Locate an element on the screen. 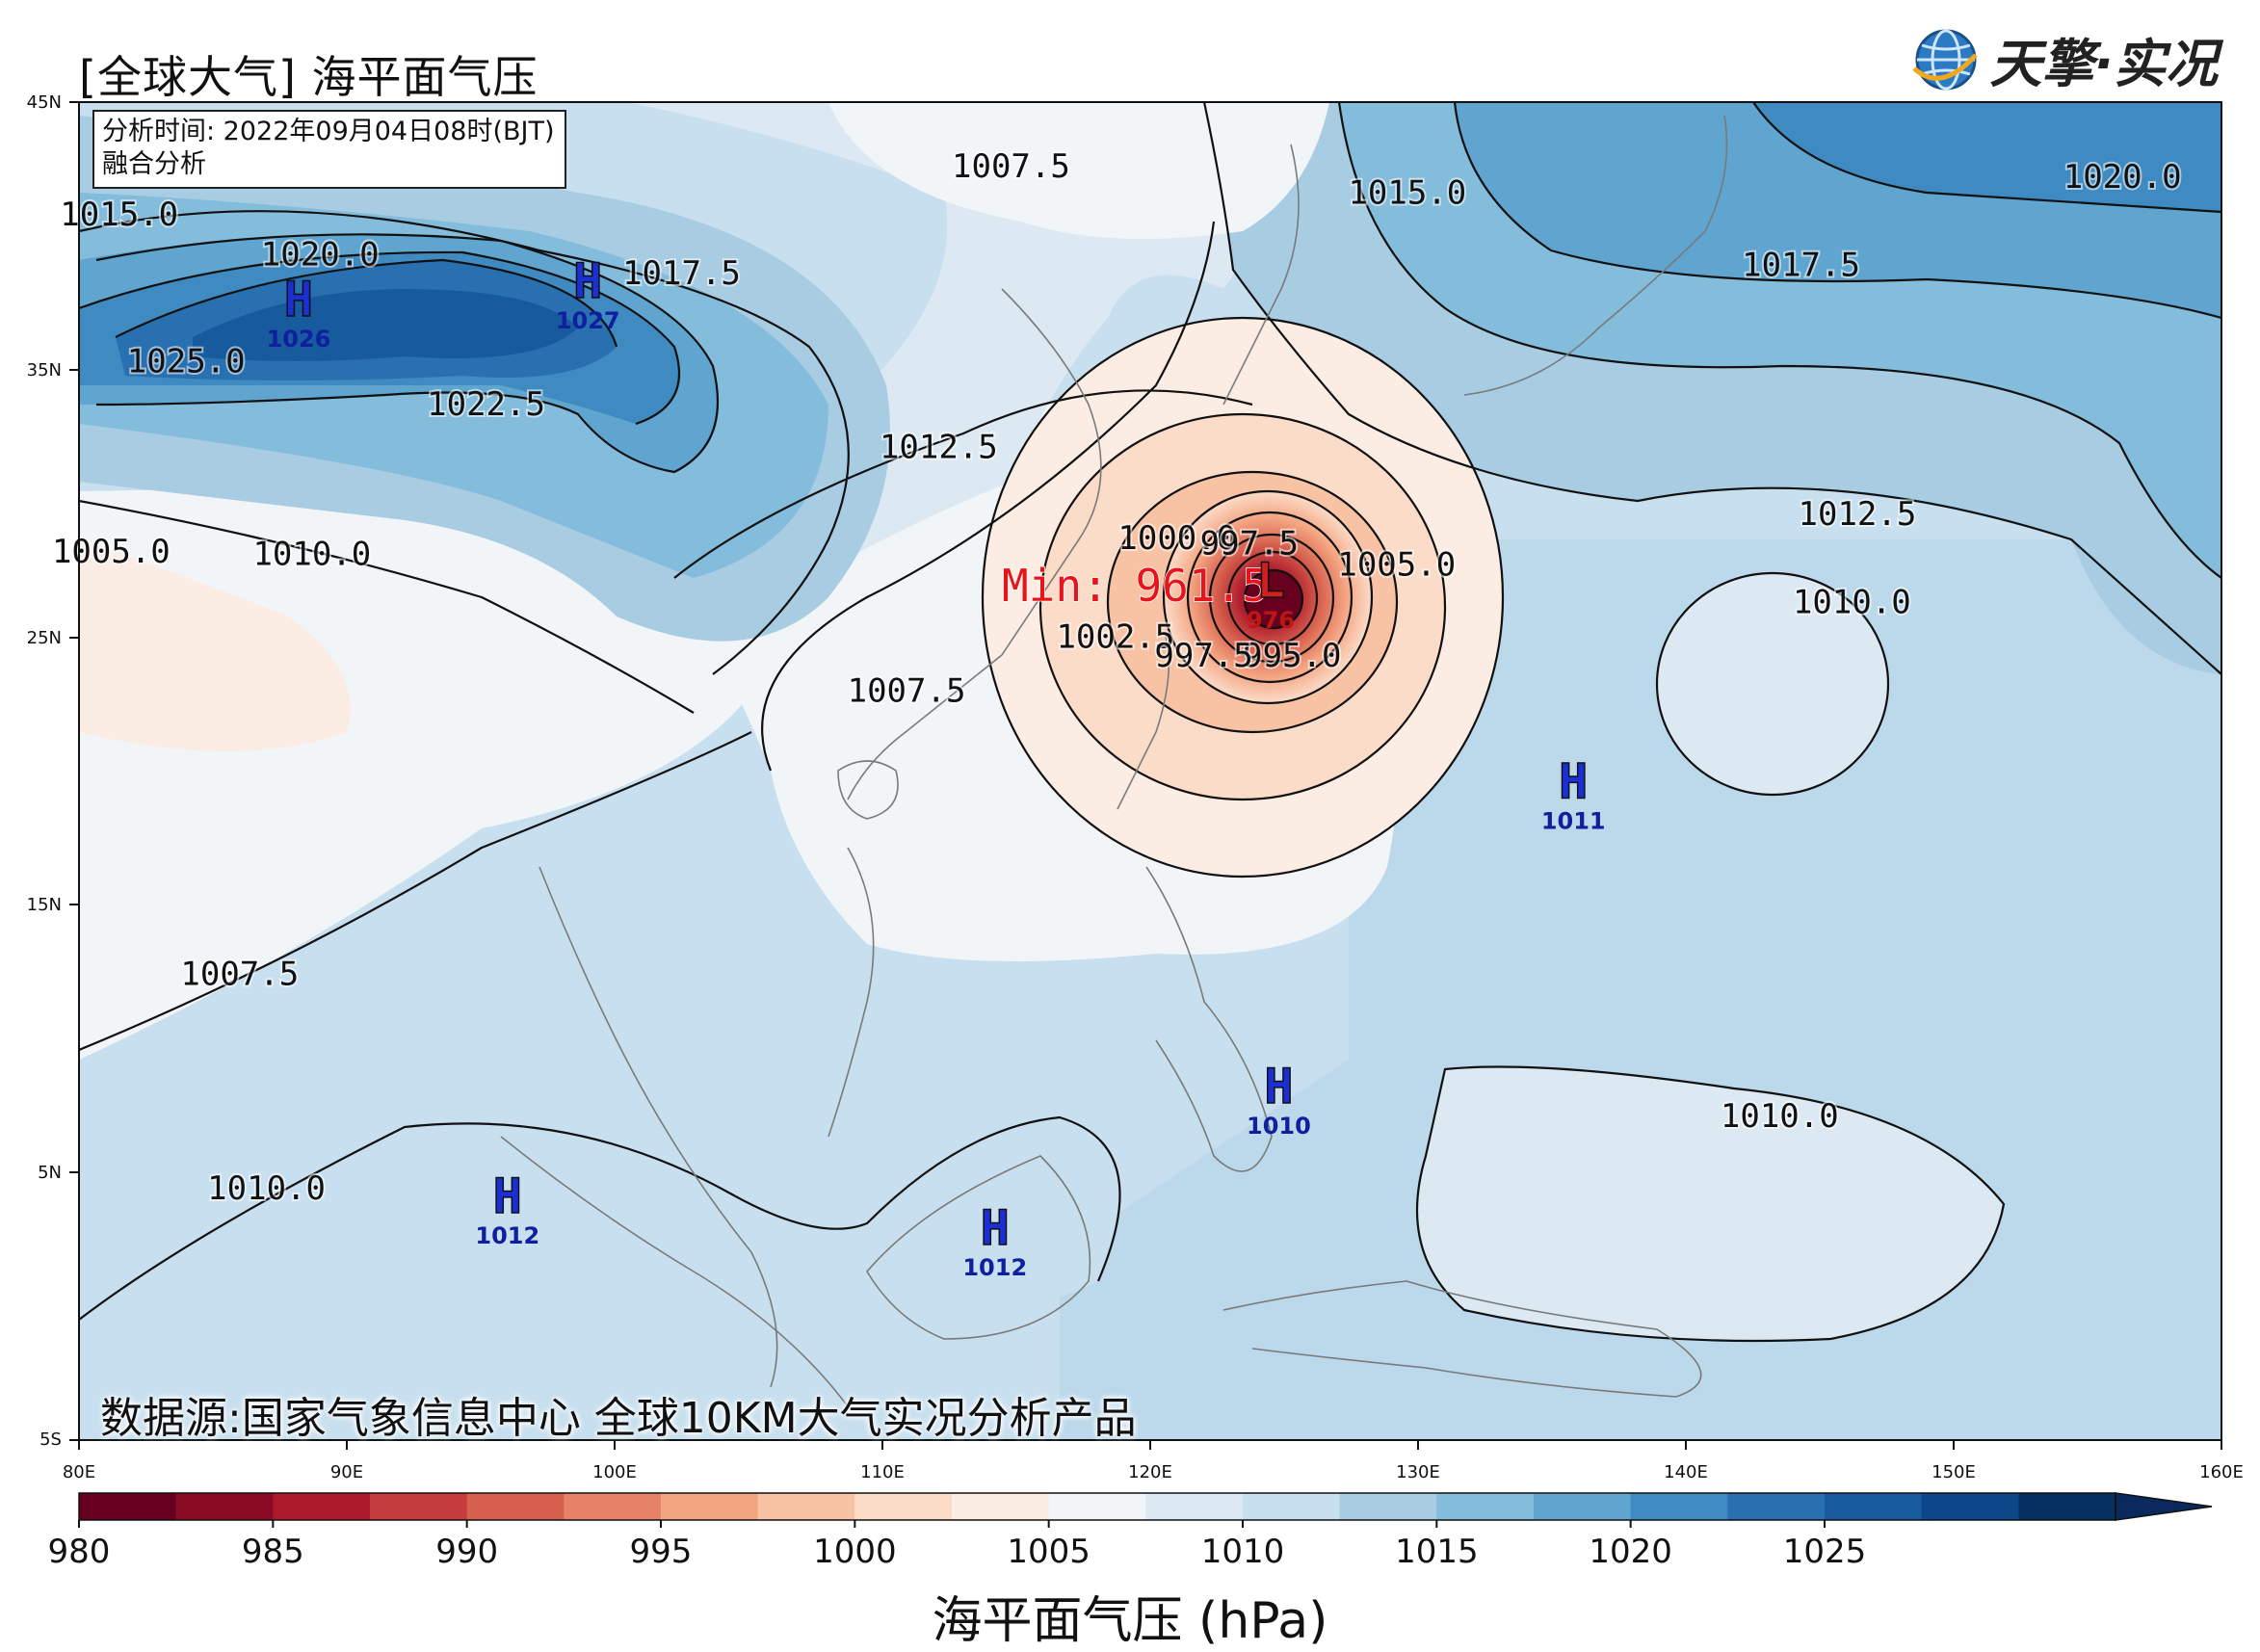 This screenshot has height=1652, width=2260. lat-tick: 5S is located at coordinates (50, 1439).